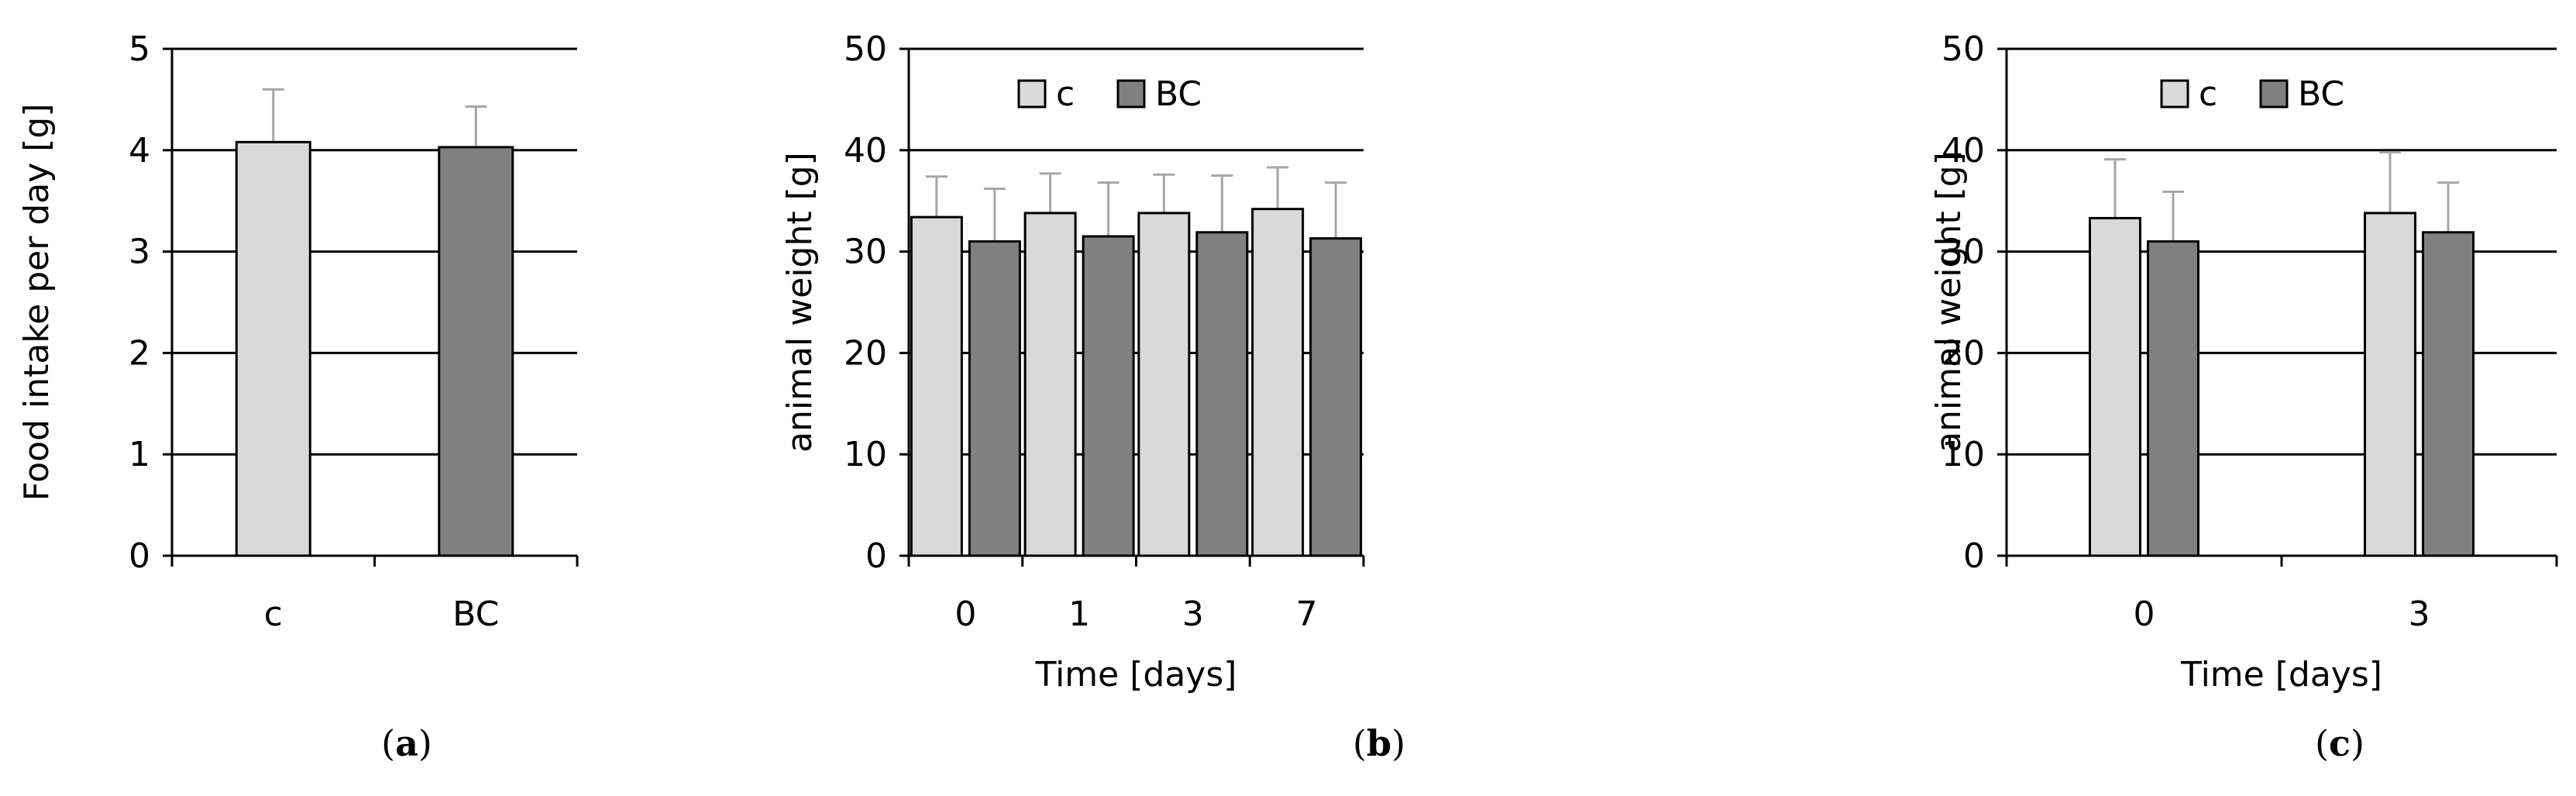 The image size is (2576, 796). I want to click on bar-BC, so click(476, 351).